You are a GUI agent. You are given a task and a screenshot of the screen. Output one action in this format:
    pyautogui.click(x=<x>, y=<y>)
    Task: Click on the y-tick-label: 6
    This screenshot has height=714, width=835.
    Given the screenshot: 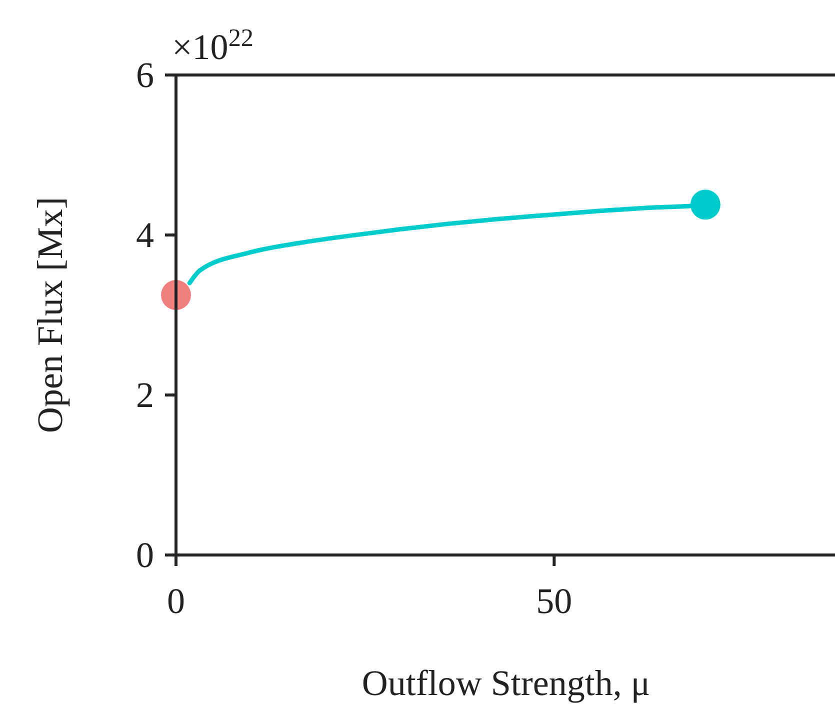 What is the action you would take?
    pyautogui.click(x=145, y=75)
    